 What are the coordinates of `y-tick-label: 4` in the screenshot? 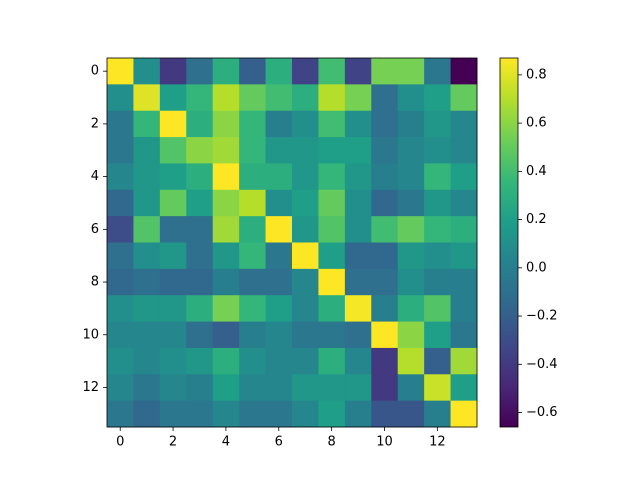 It's located at (95, 176).